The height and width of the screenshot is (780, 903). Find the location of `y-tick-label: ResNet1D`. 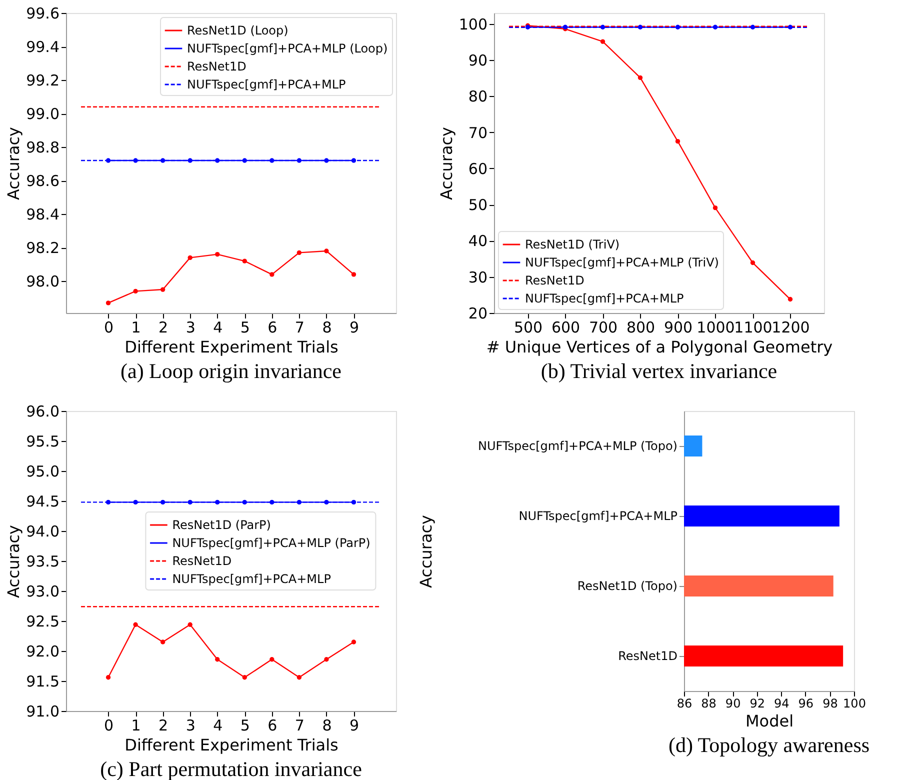

y-tick-label: ResNet1D is located at coordinates (648, 656).